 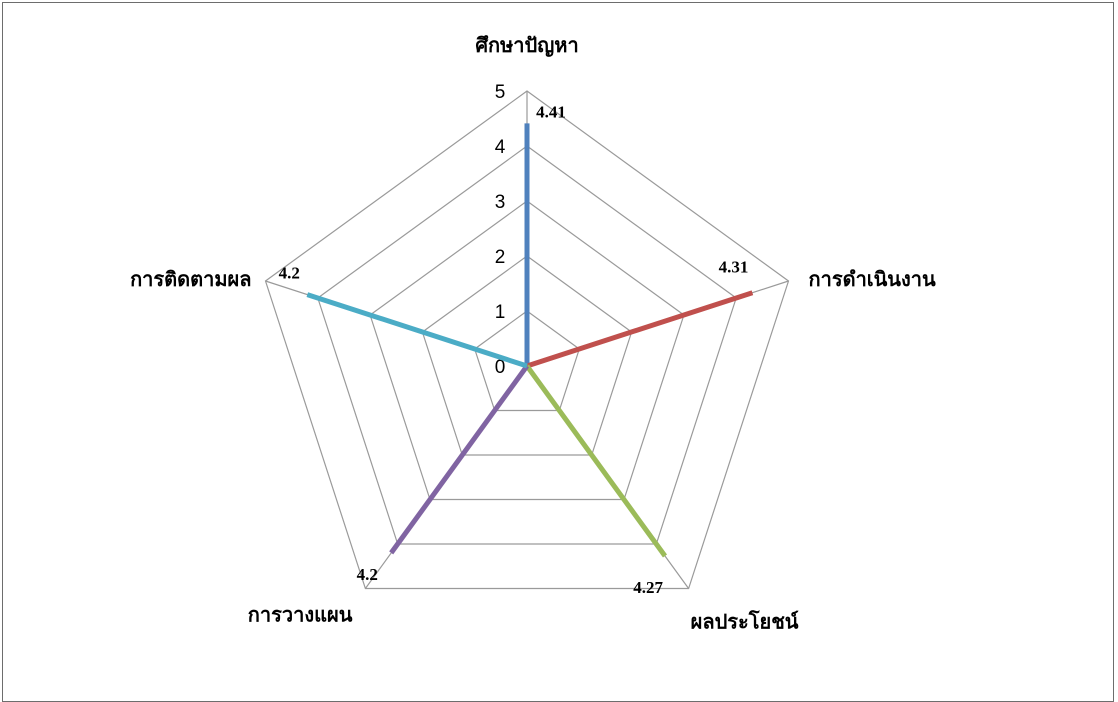 What do you see at coordinates (289, 273) in the screenshot?
I see `data-label-5: 4.2` at bounding box center [289, 273].